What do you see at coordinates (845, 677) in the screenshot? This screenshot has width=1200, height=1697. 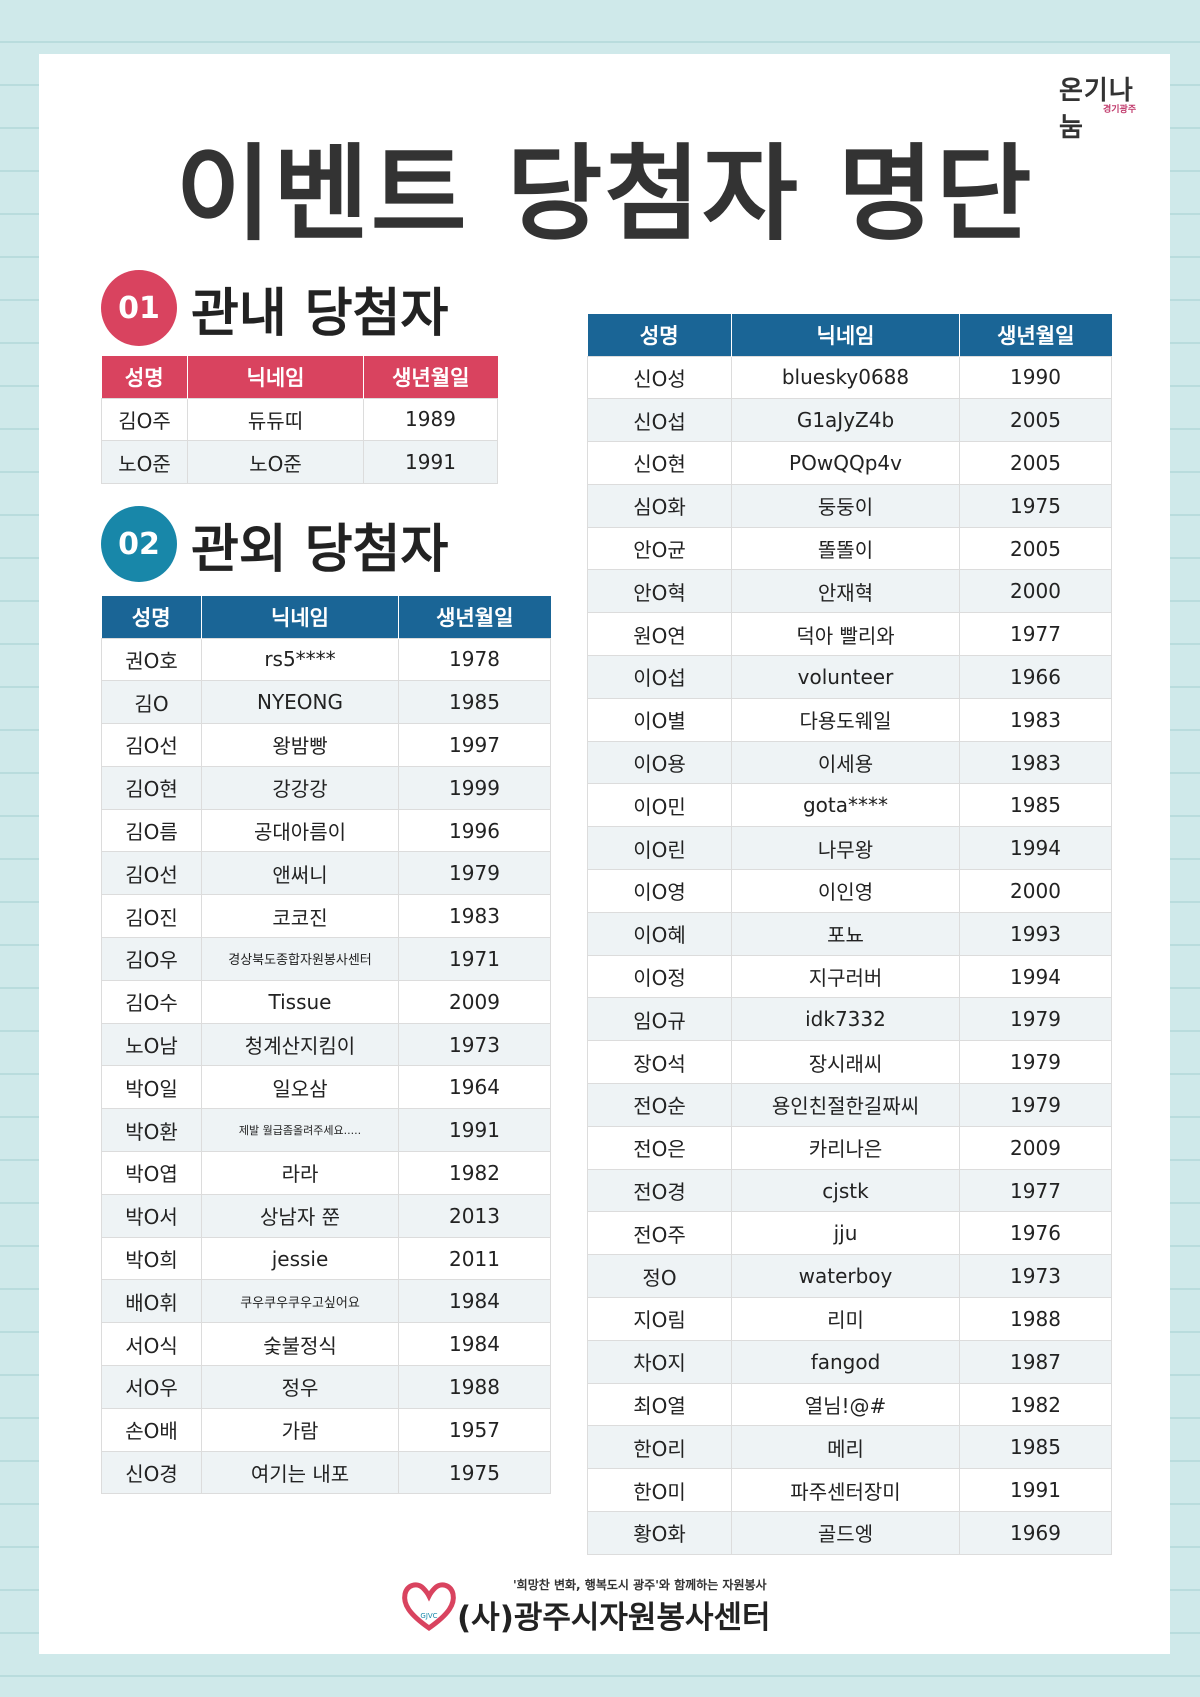 I see `cell-nickname: volunteer` at bounding box center [845, 677].